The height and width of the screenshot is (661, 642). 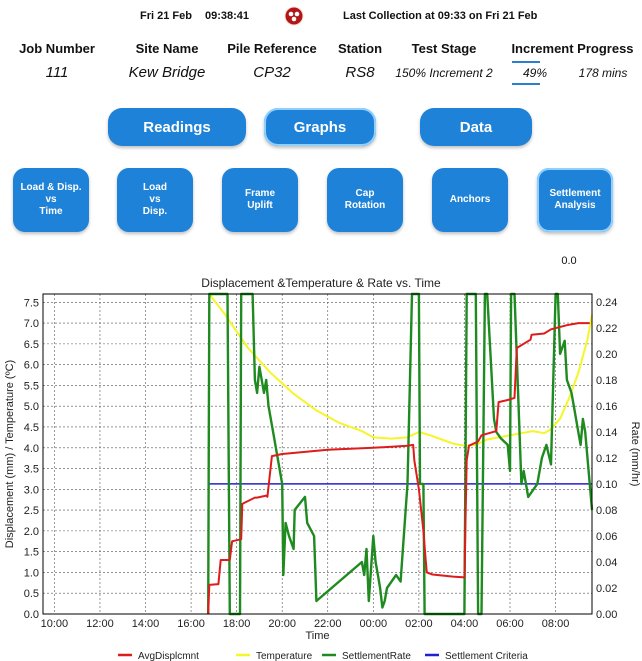 I want to click on load-disp-vs-time-button: Load & Disp. vs Time, so click(x=51, y=200).